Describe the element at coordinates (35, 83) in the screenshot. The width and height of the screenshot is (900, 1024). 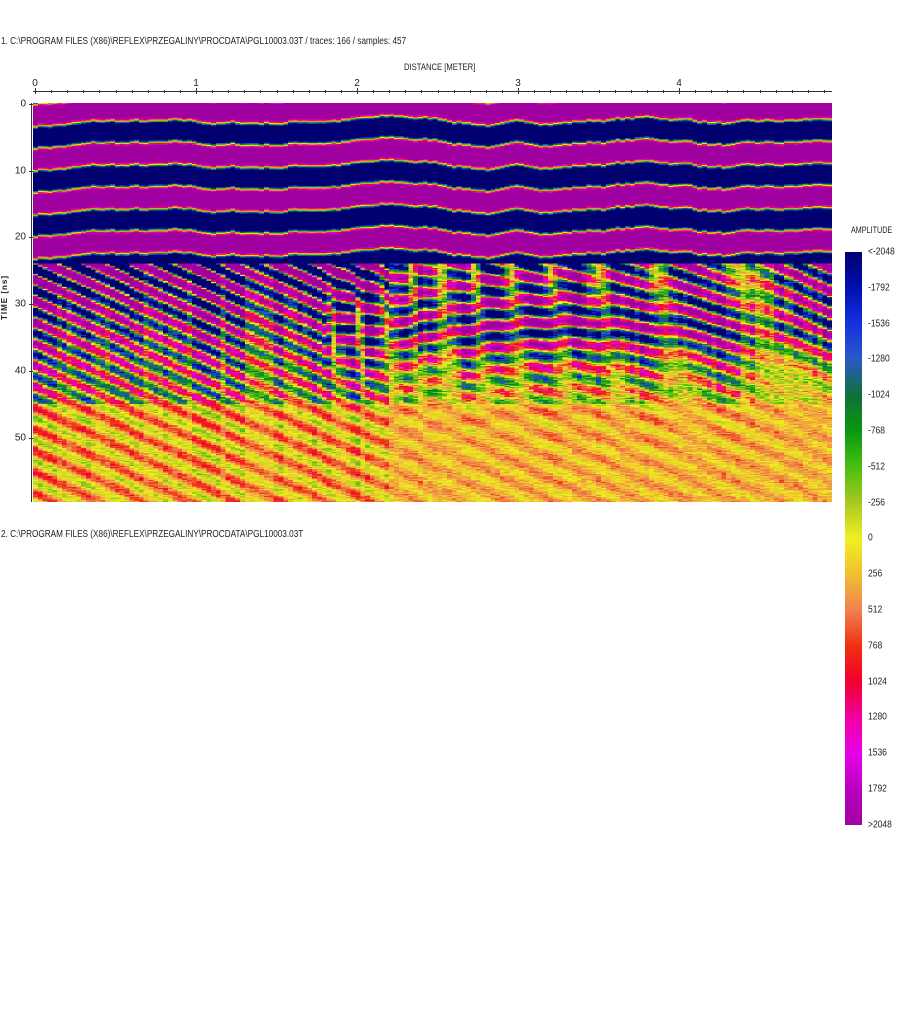
I see `x-tick-label: 0` at that location.